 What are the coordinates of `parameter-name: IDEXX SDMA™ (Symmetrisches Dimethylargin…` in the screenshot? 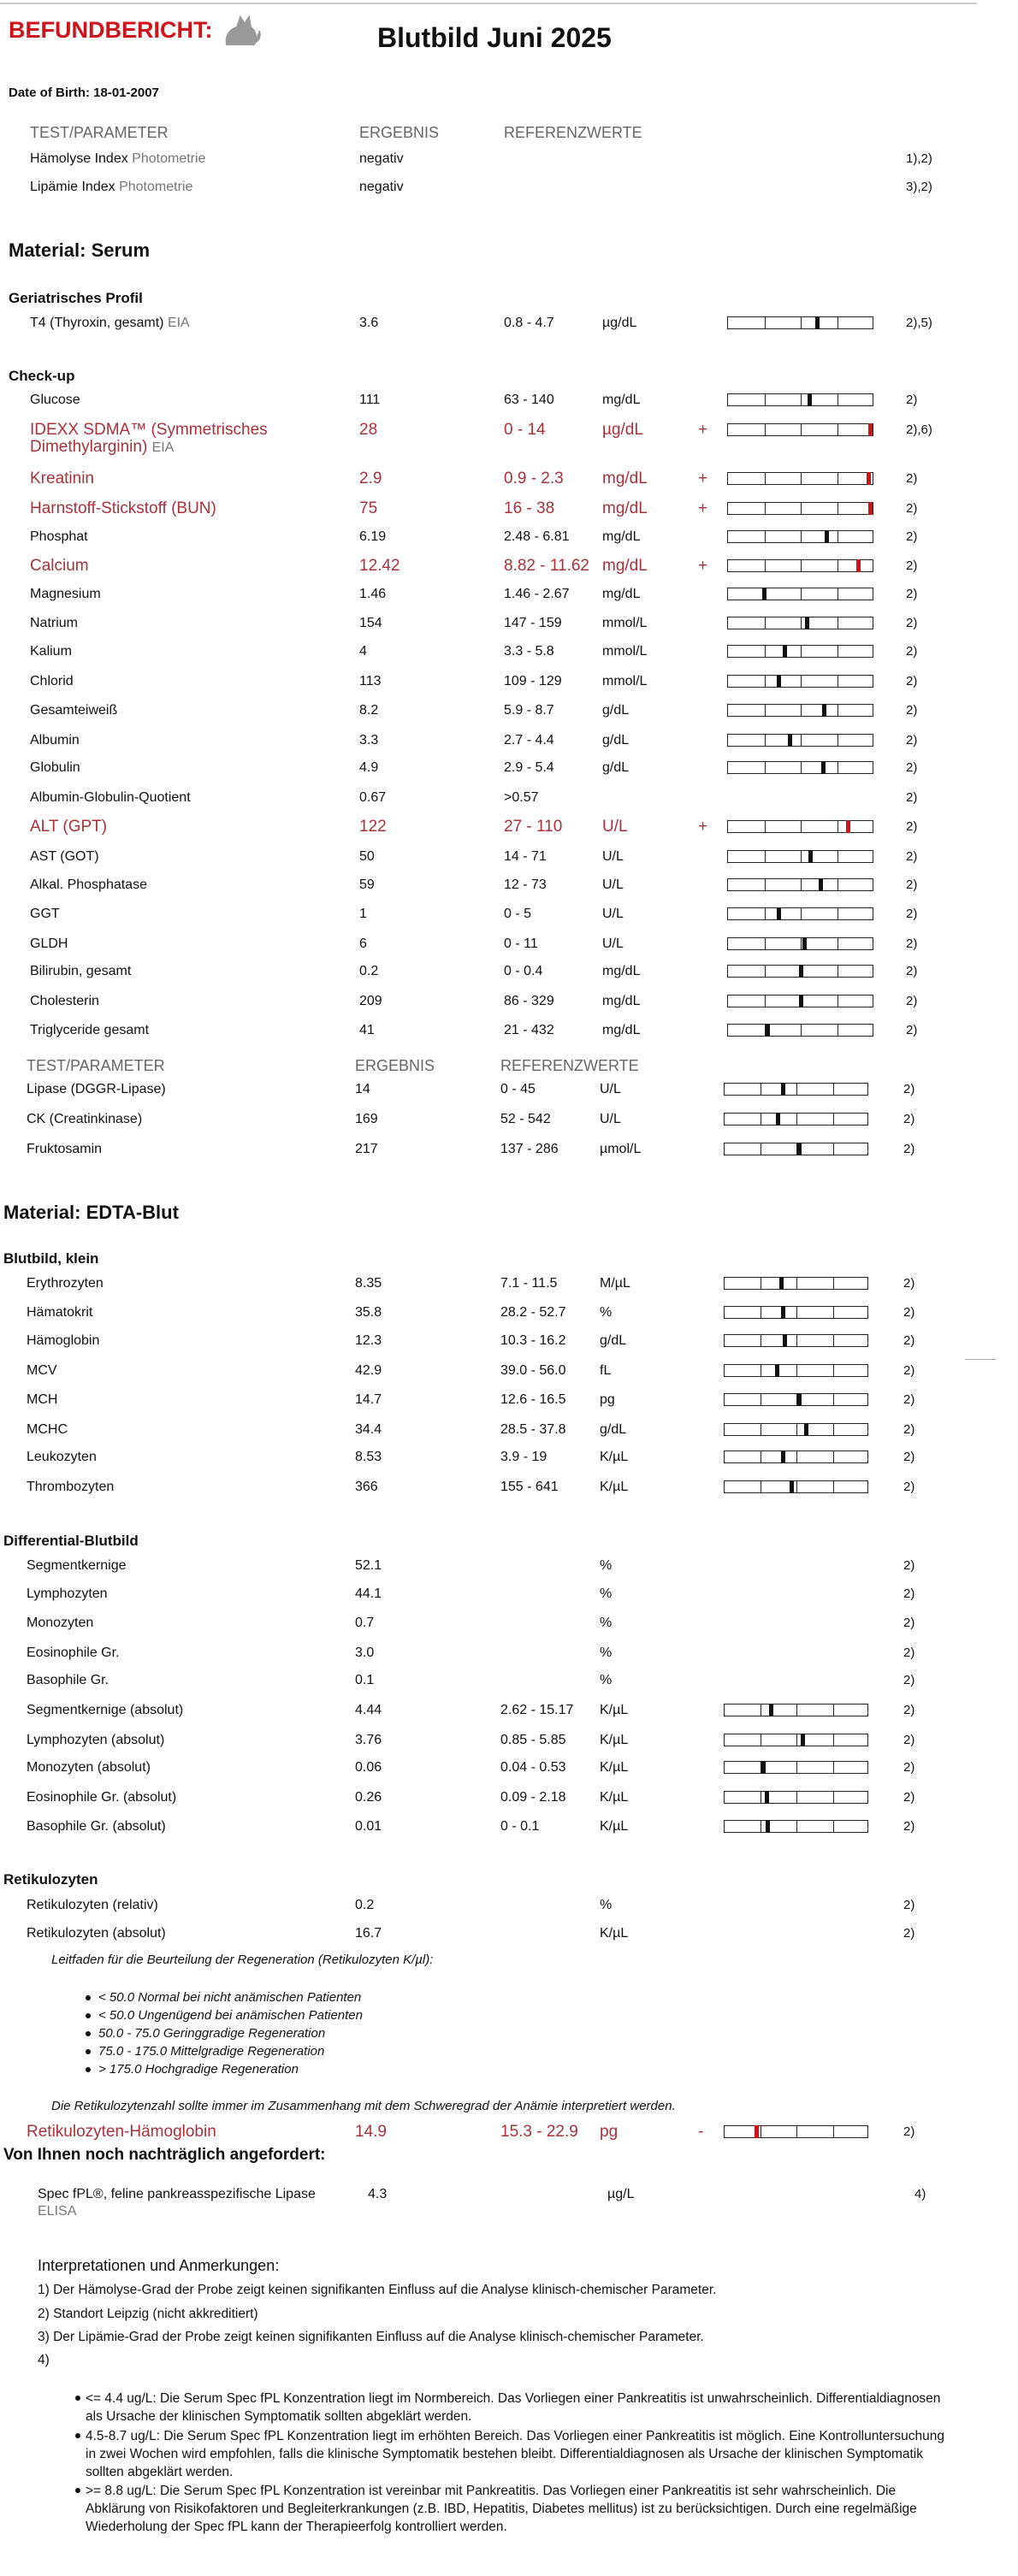 It's located at (149, 438).